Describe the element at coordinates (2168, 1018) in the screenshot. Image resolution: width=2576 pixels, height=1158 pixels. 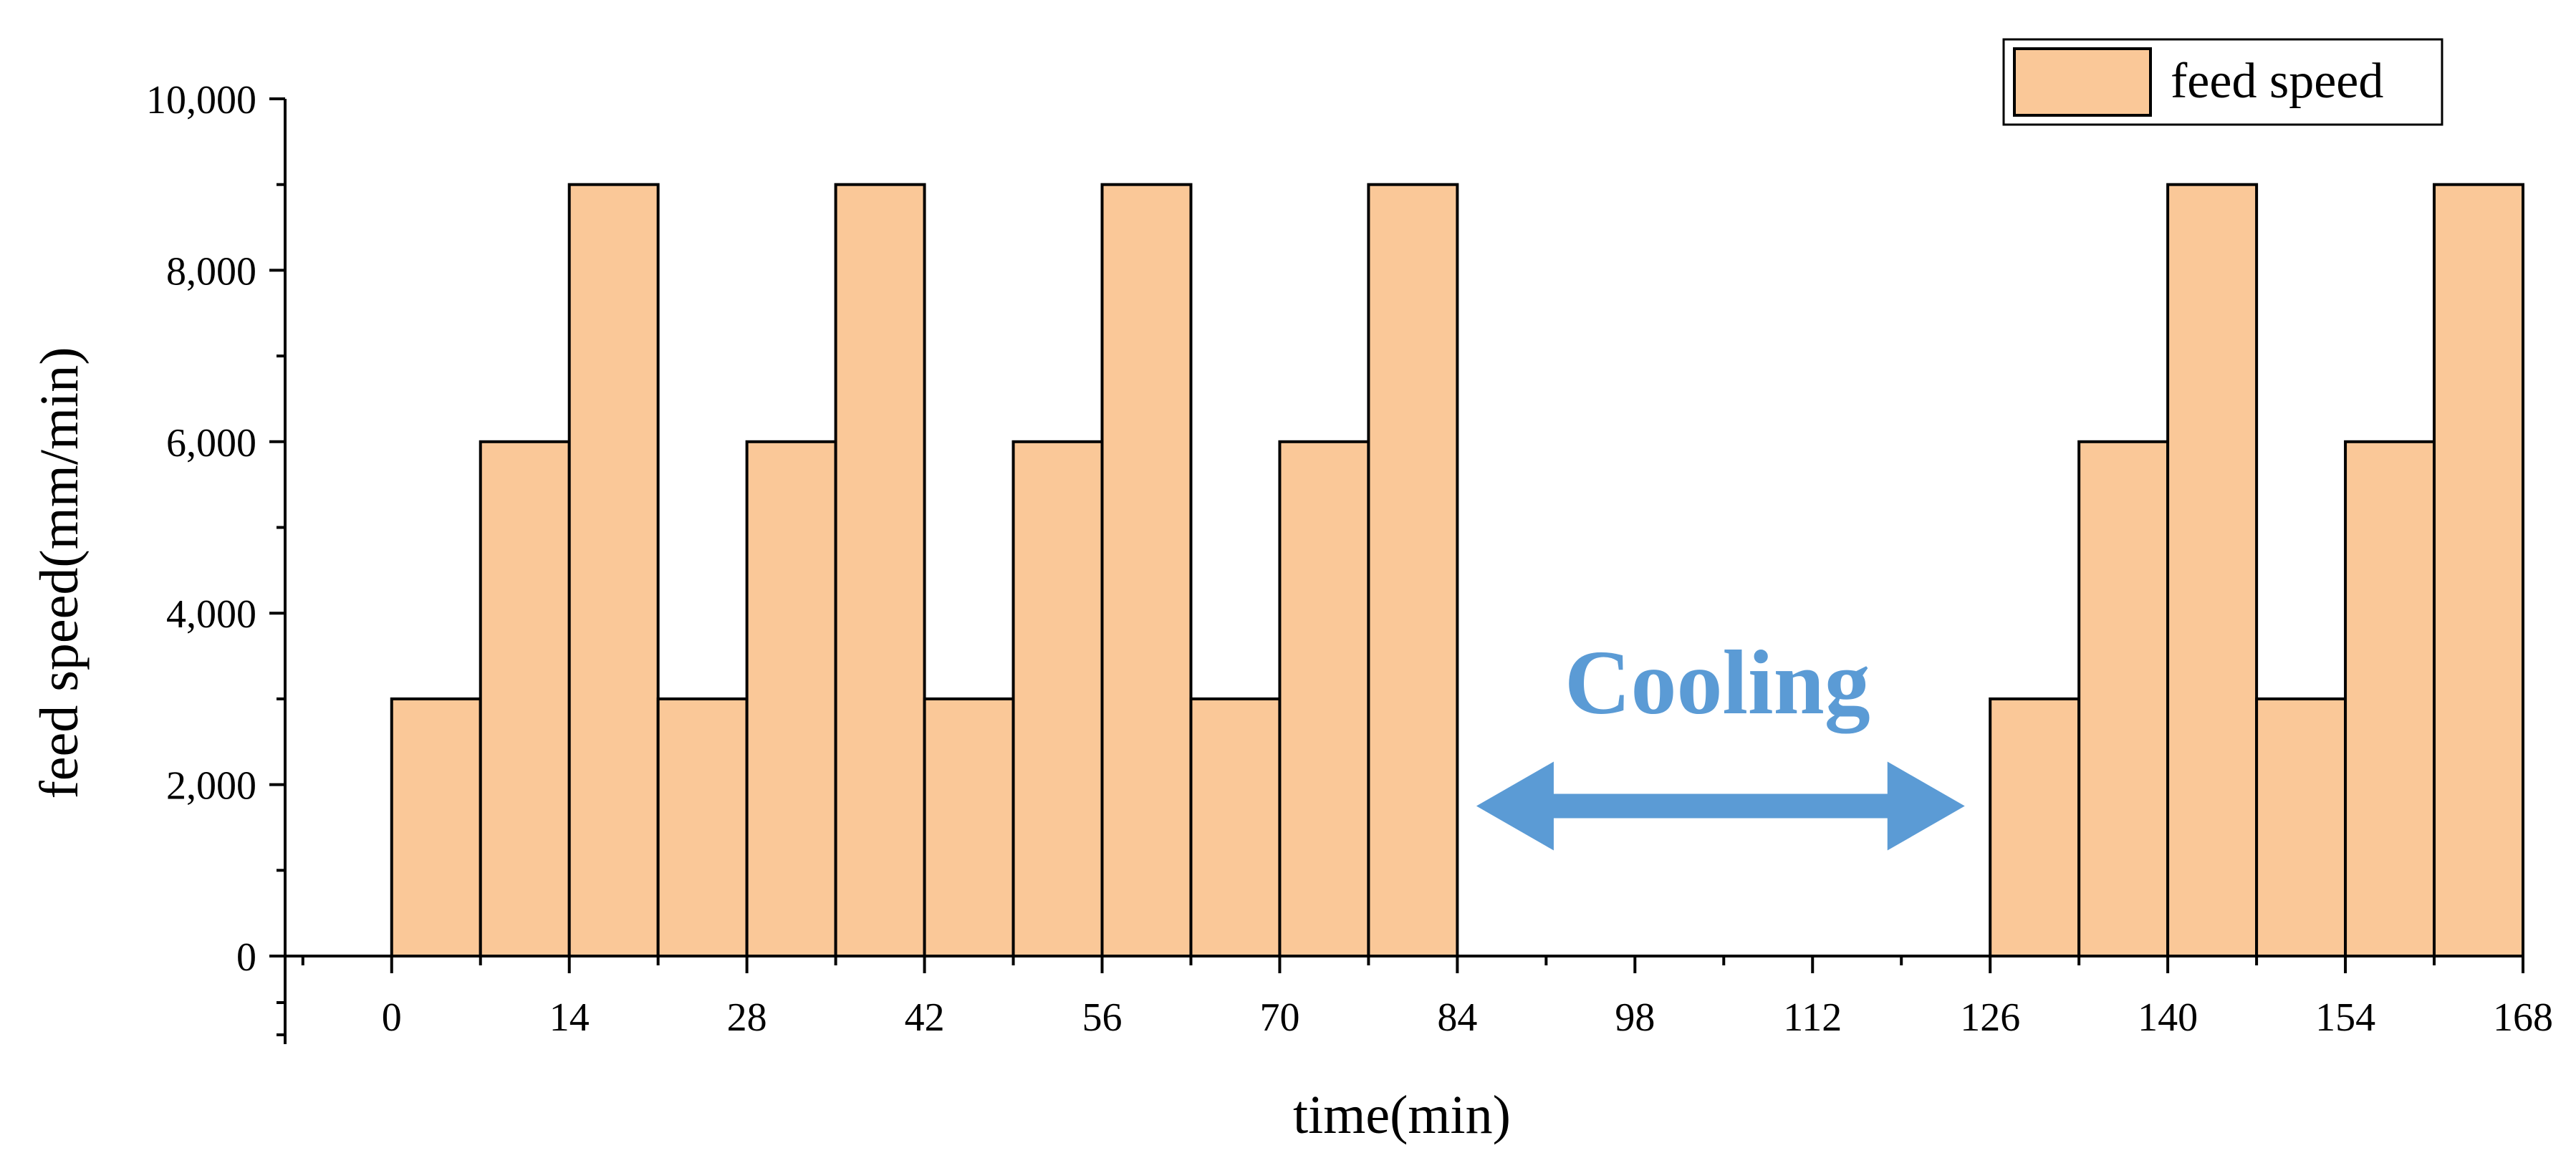
I see `x-tick-label: 140` at that location.